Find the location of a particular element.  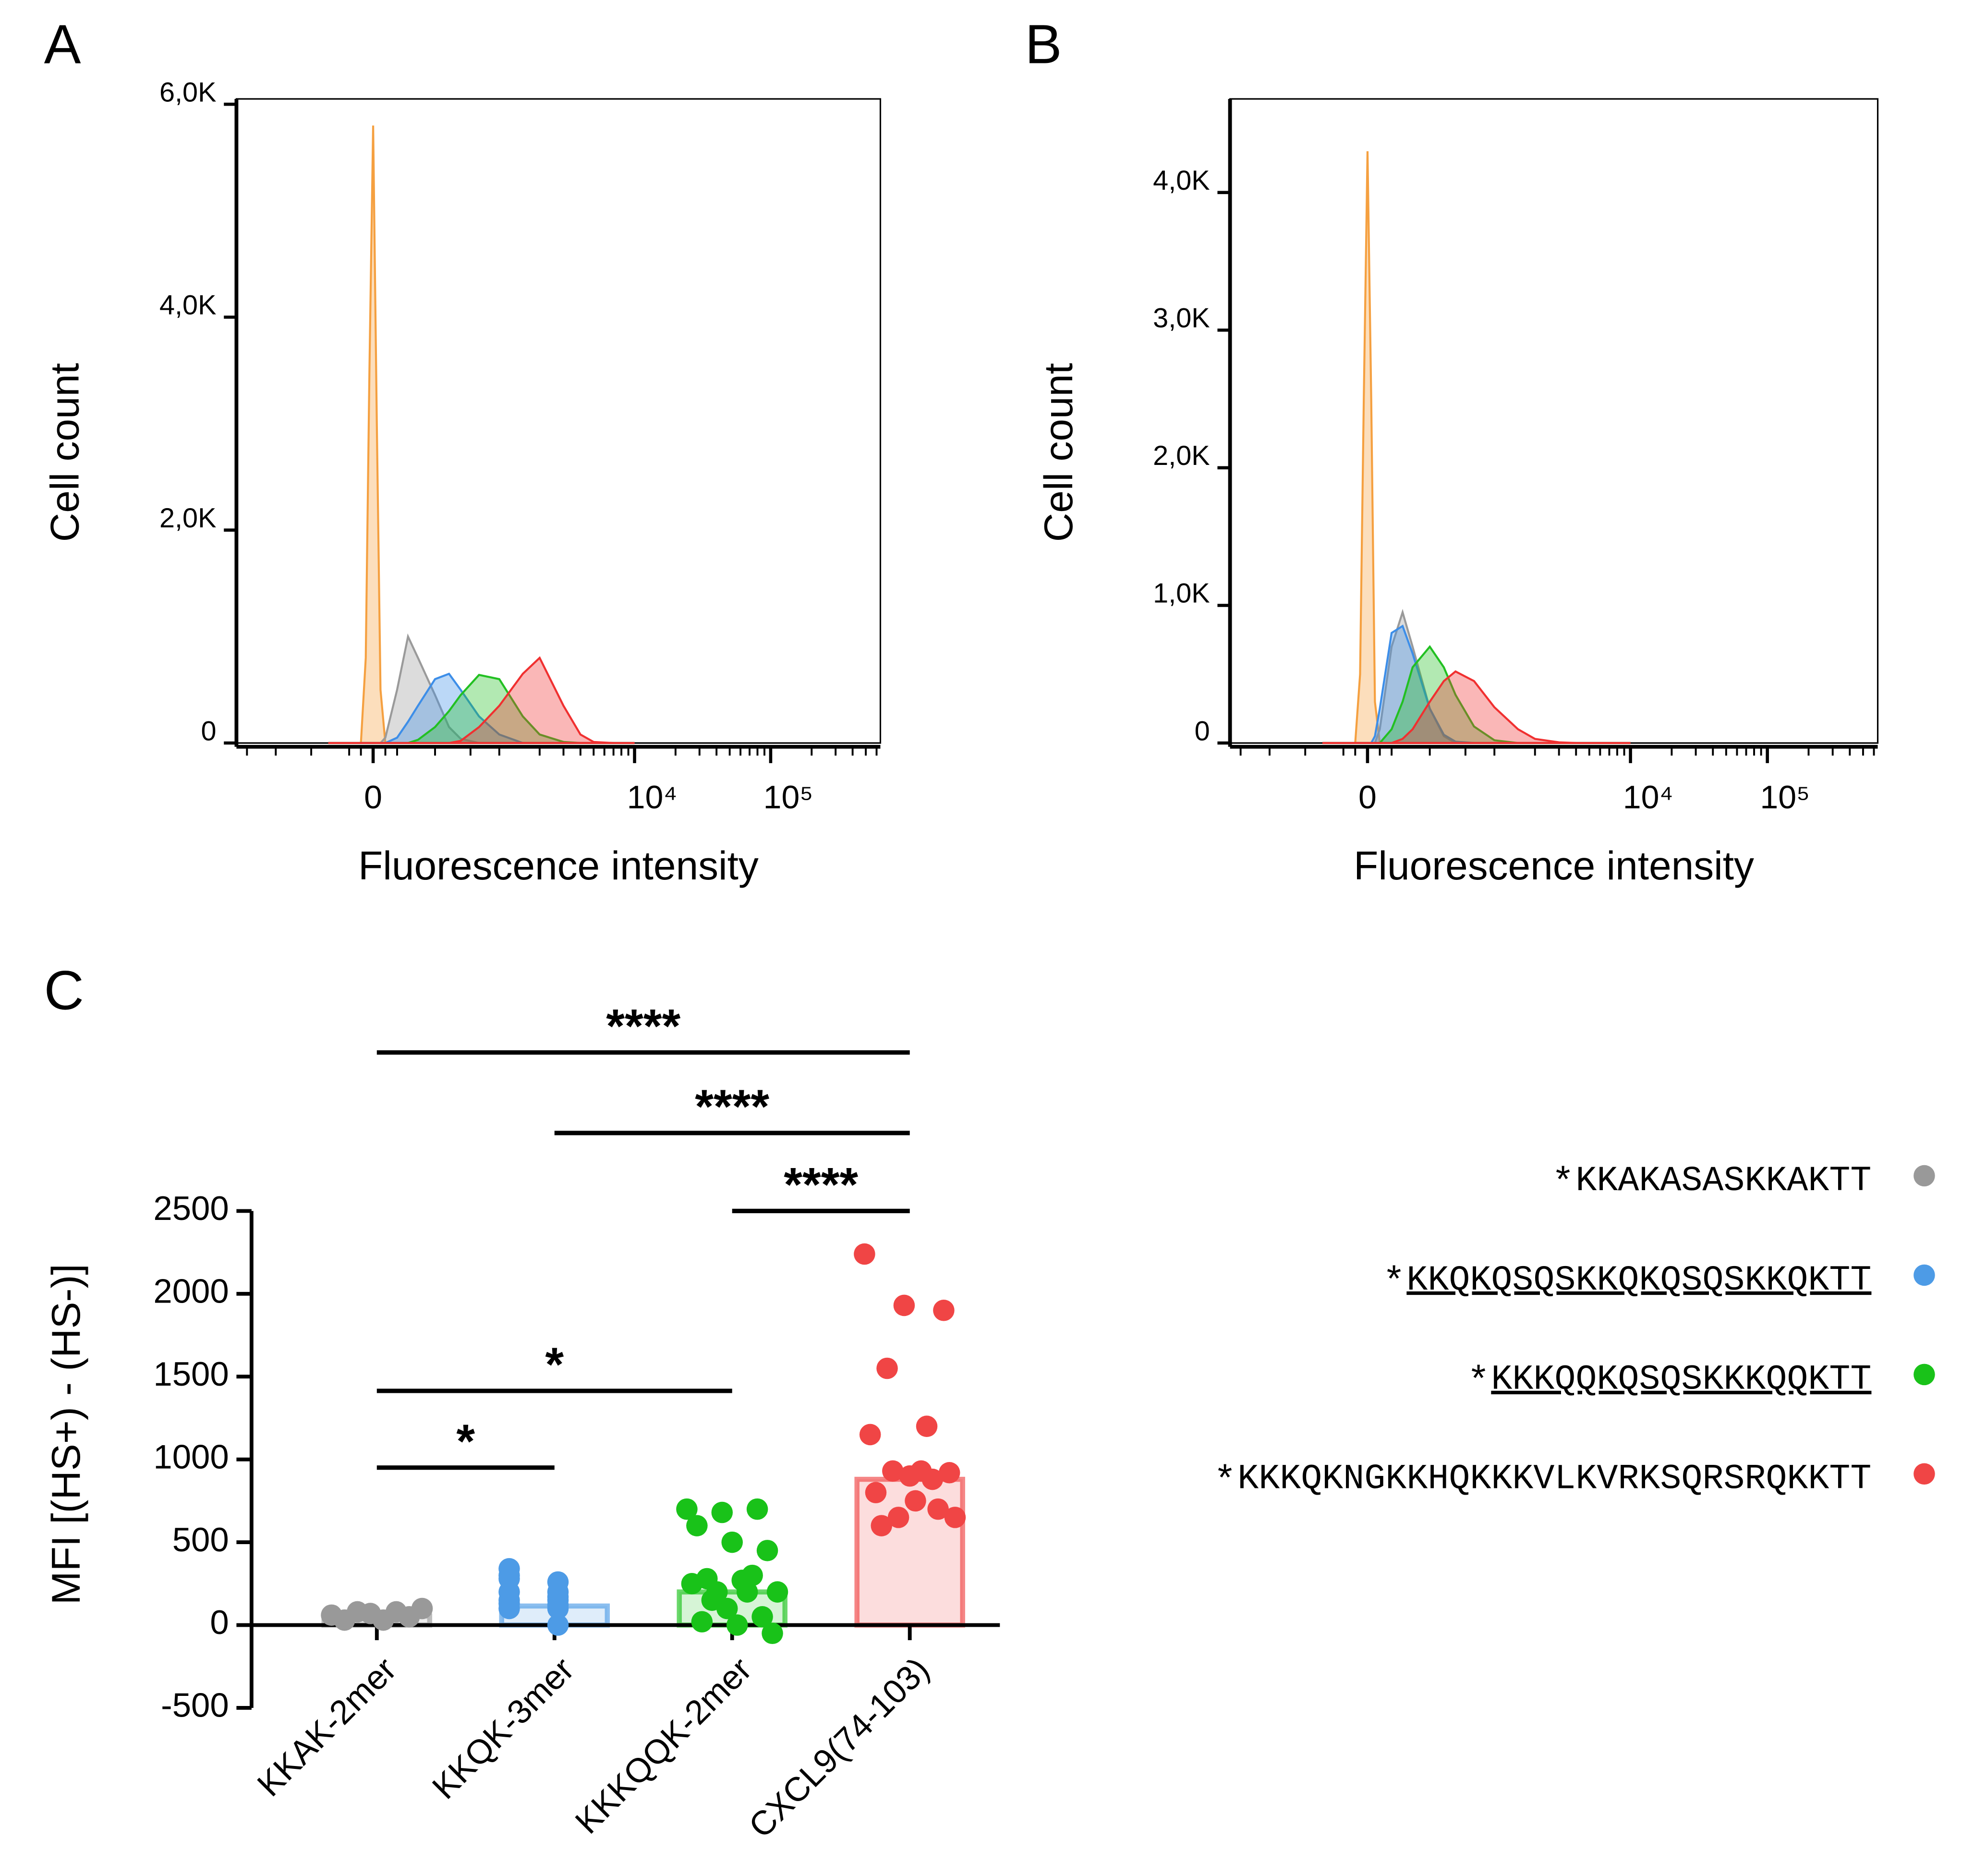

x-tick-label: KKQK-3mer is located at coordinates (503, 1728).